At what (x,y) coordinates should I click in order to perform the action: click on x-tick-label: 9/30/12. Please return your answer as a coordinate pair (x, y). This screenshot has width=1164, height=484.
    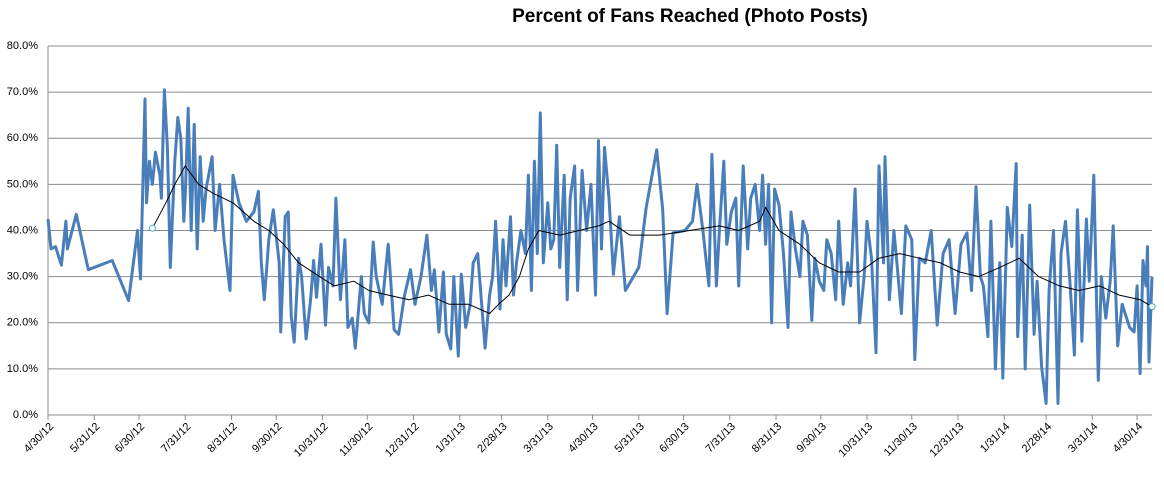
    Looking at the image, I should click on (267, 438).